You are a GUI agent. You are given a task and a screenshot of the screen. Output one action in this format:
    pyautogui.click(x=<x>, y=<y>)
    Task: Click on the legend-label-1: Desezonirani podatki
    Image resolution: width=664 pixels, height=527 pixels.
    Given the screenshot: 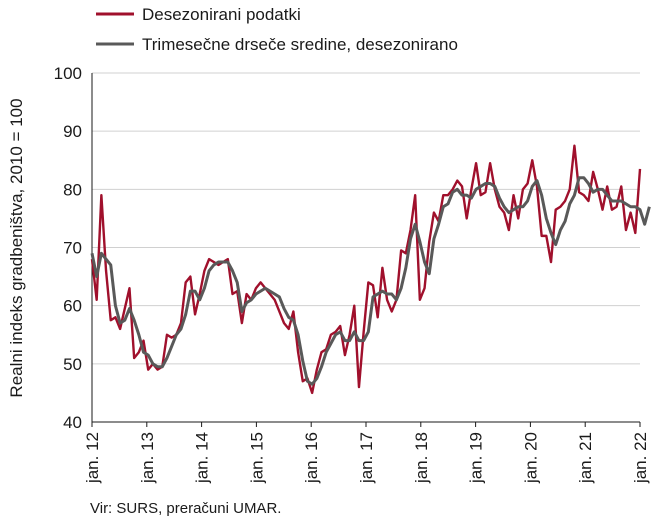 What is the action you would take?
    pyautogui.click(x=221, y=14)
    